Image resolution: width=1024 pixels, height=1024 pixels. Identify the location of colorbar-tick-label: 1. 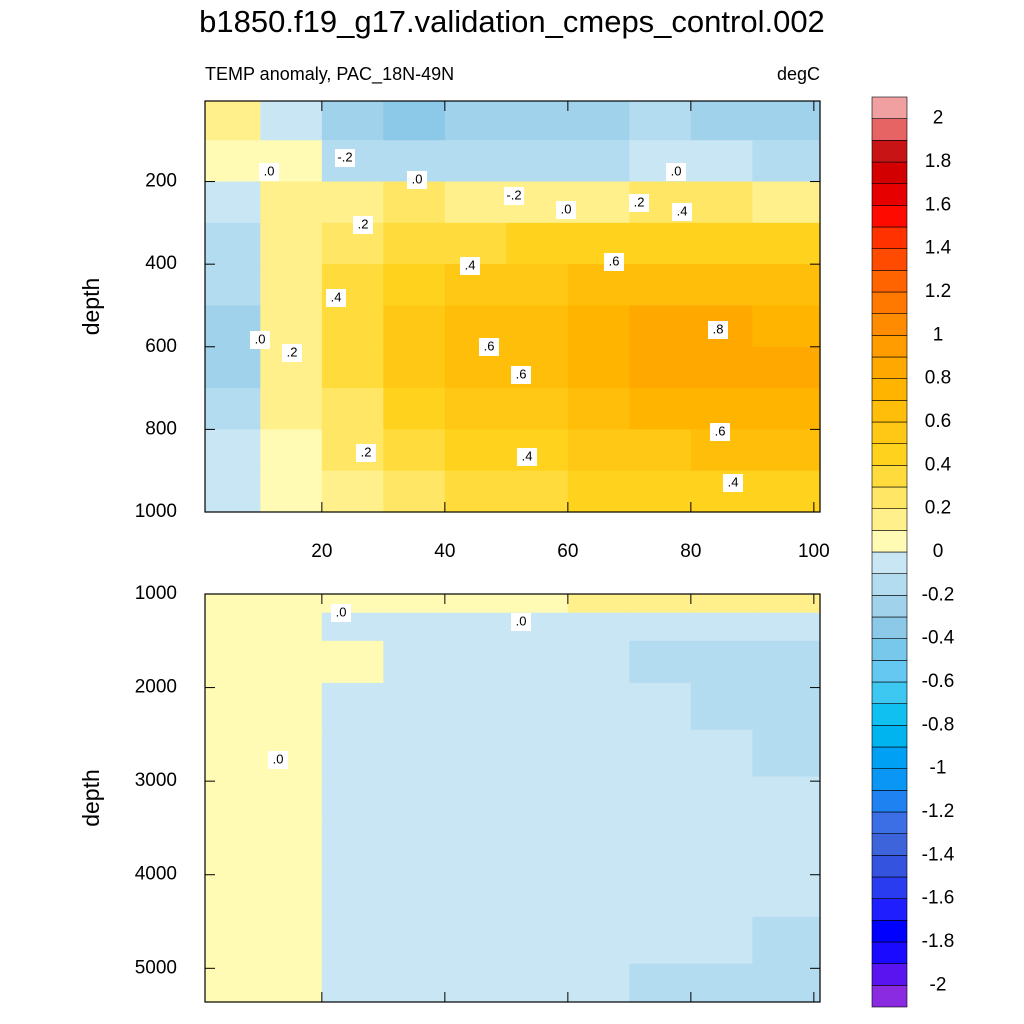
(938, 334).